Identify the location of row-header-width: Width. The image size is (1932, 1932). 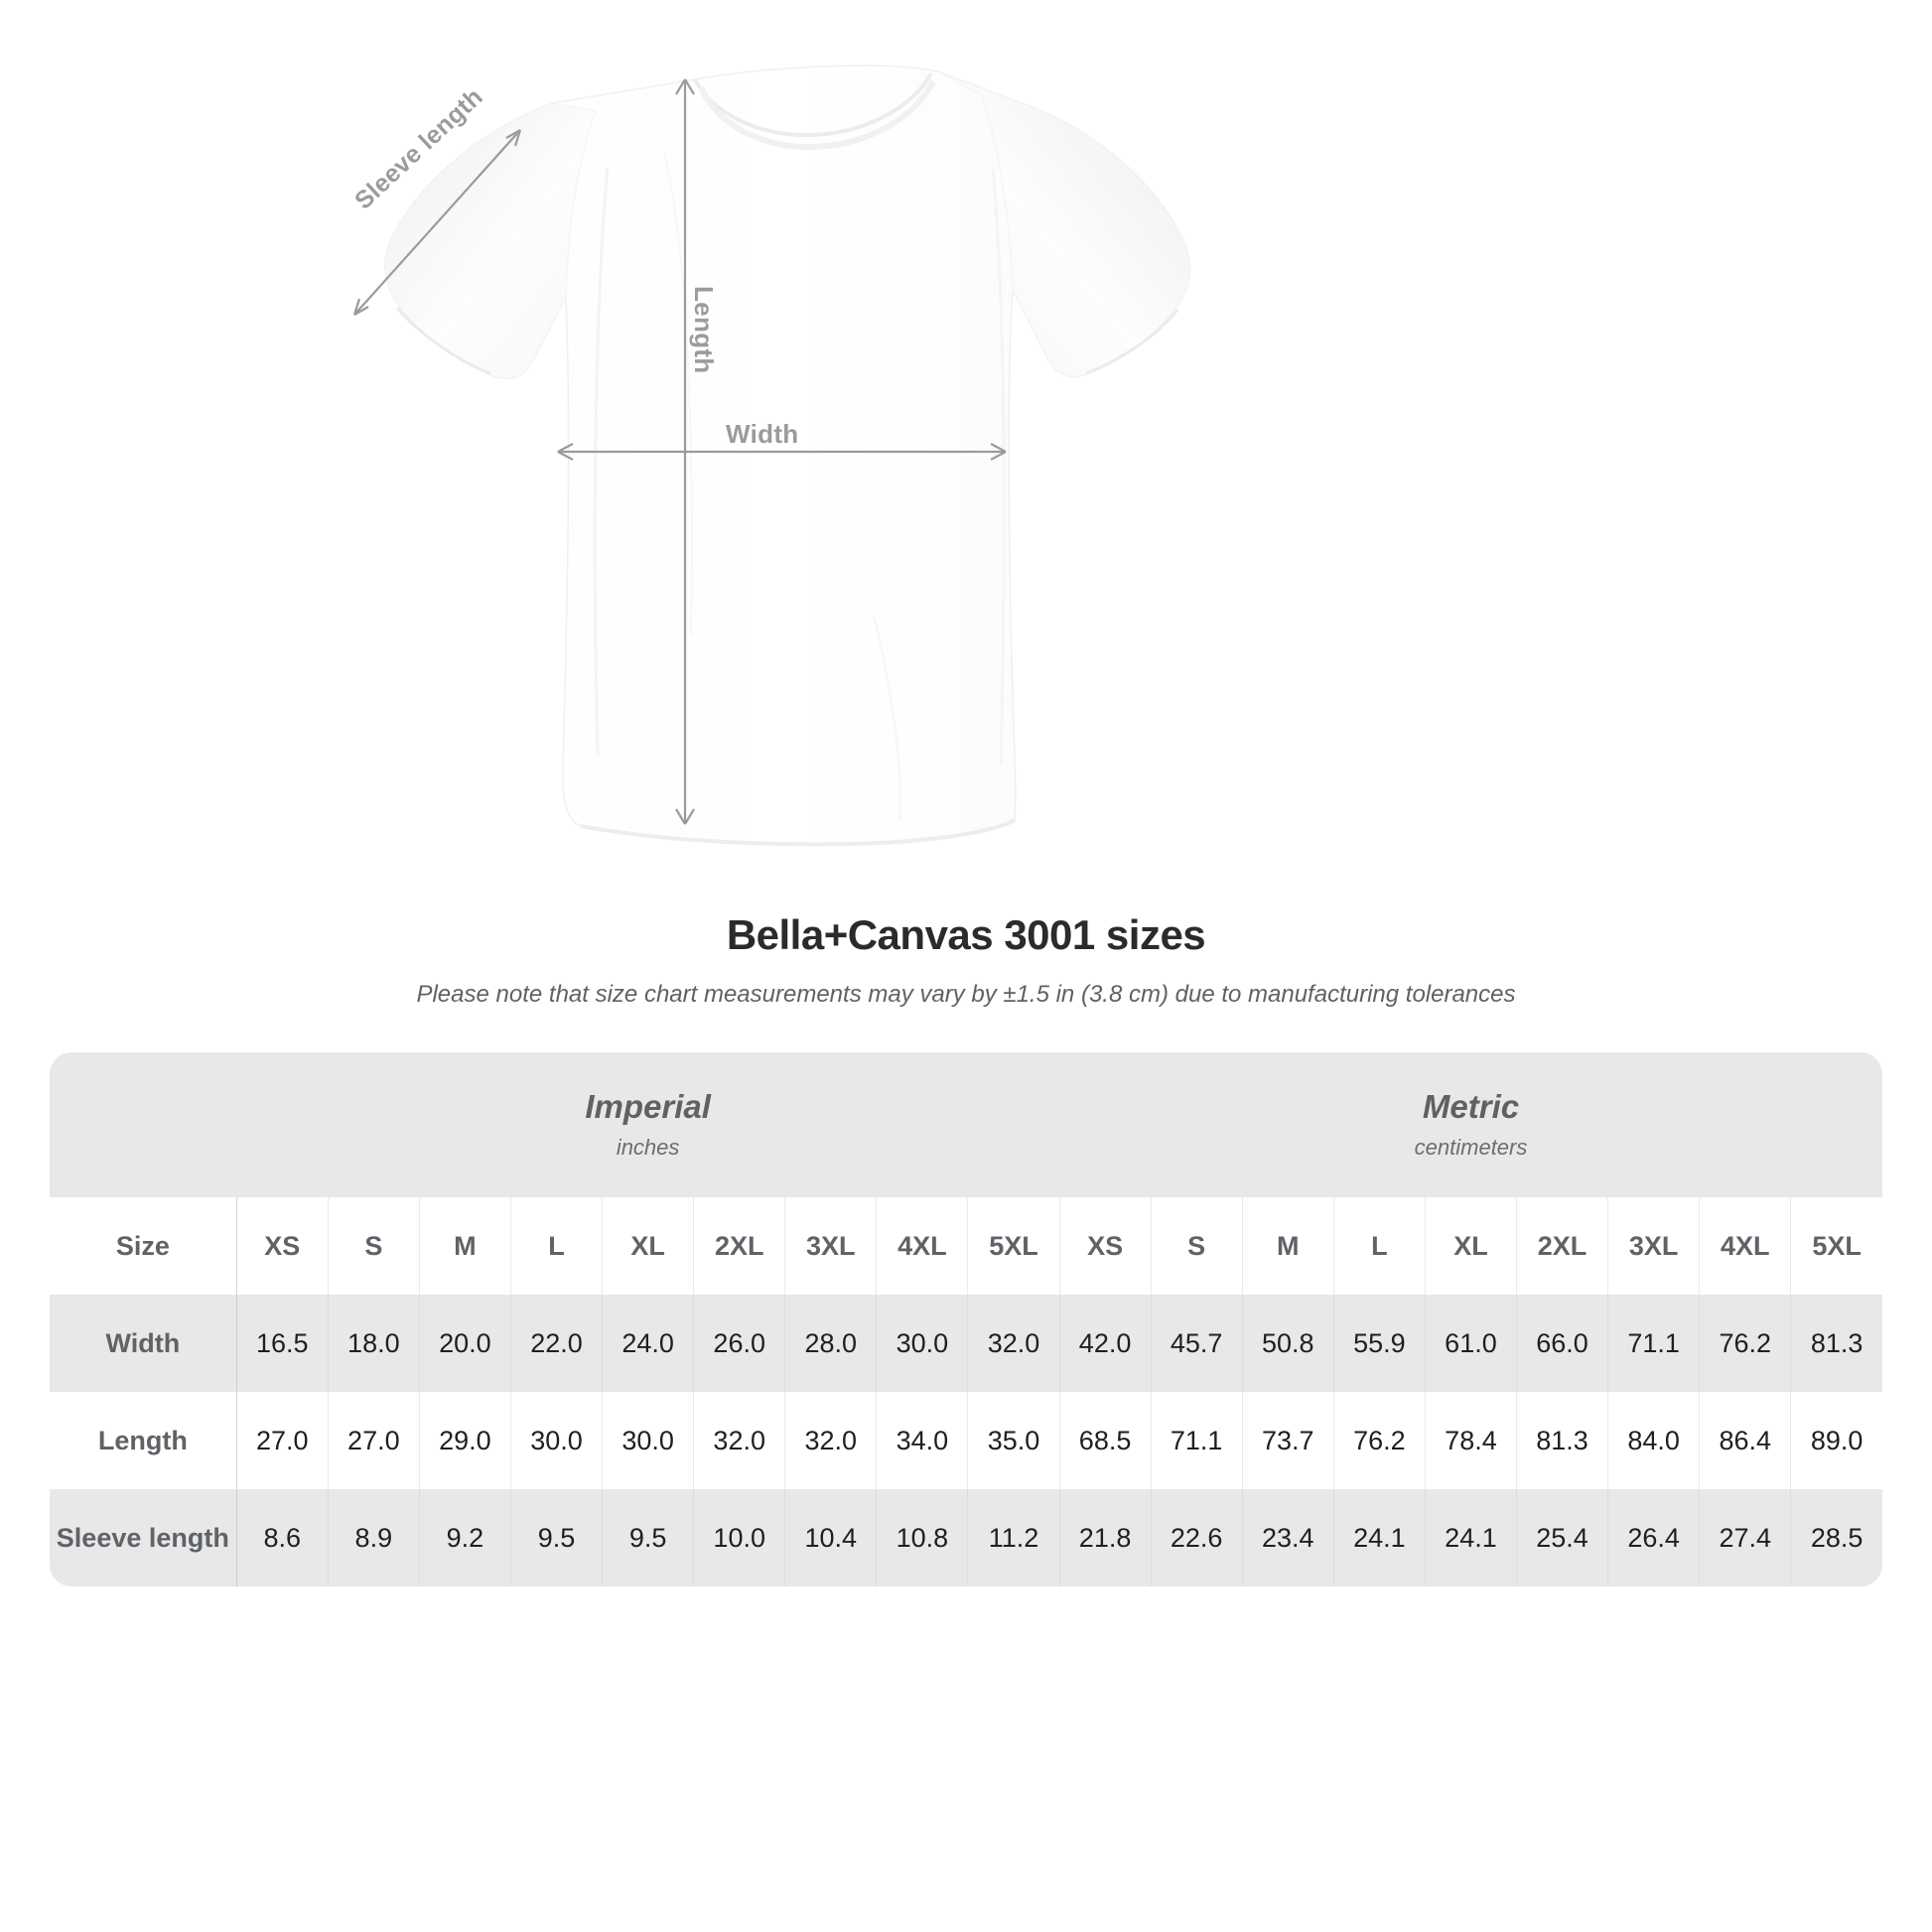
(144, 1343).